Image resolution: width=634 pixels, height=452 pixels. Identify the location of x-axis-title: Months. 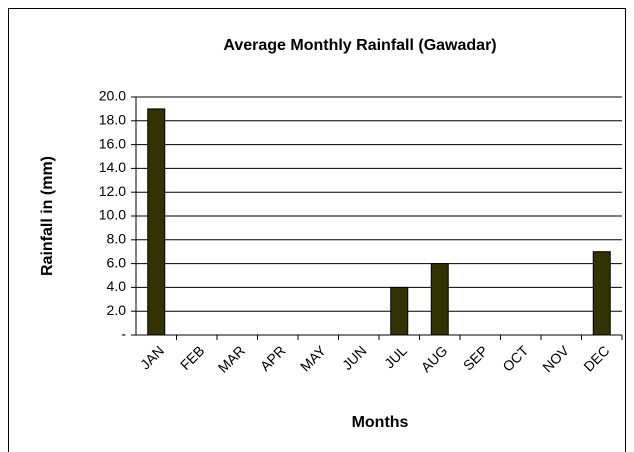
(380, 422).